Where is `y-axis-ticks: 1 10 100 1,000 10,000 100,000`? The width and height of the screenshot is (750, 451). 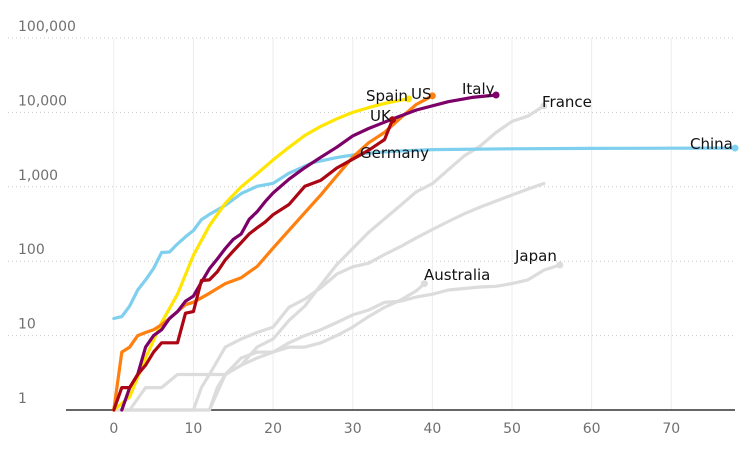
y-axis-ticks: 1 10 100 1,000 10,000 100,000 is located at coordinates (47, 213).